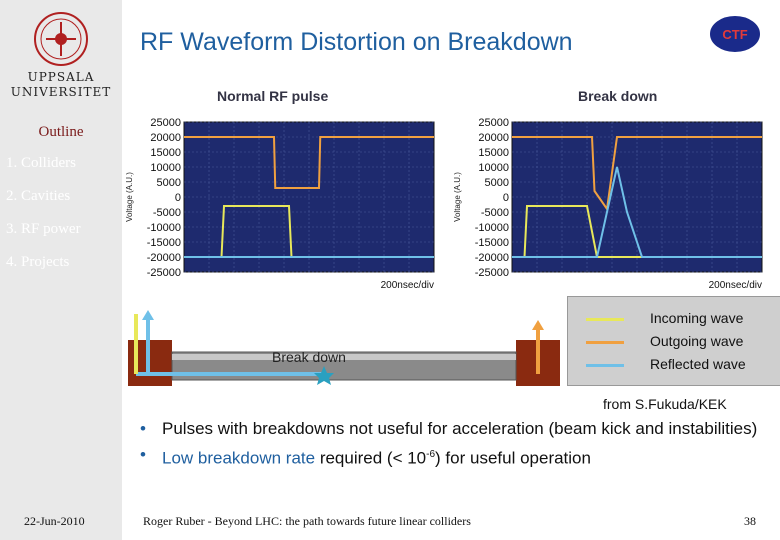  Describe the element at coordinates (344, 348) in the screenshot. I see `waveguide-diagram: Break down` at that location.